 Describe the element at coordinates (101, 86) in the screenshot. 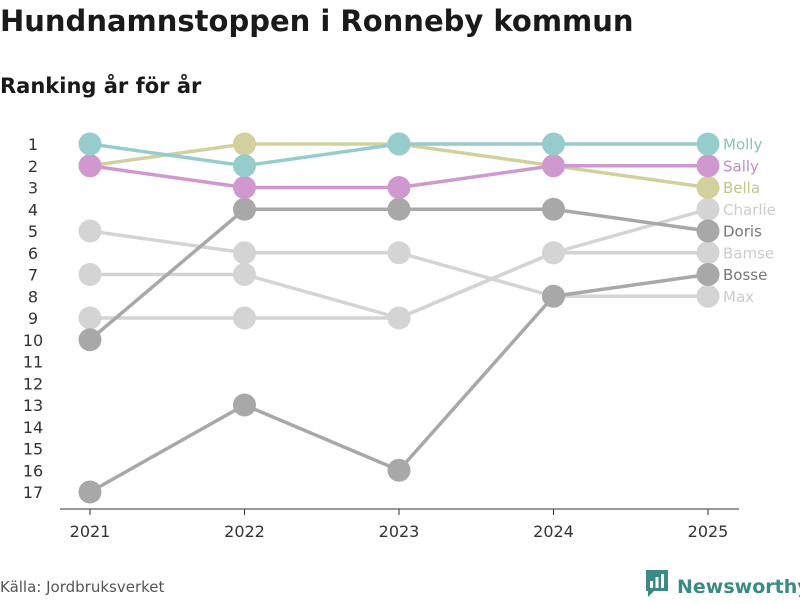

I see `chart-subtitle: Ranking år för år` at that location.